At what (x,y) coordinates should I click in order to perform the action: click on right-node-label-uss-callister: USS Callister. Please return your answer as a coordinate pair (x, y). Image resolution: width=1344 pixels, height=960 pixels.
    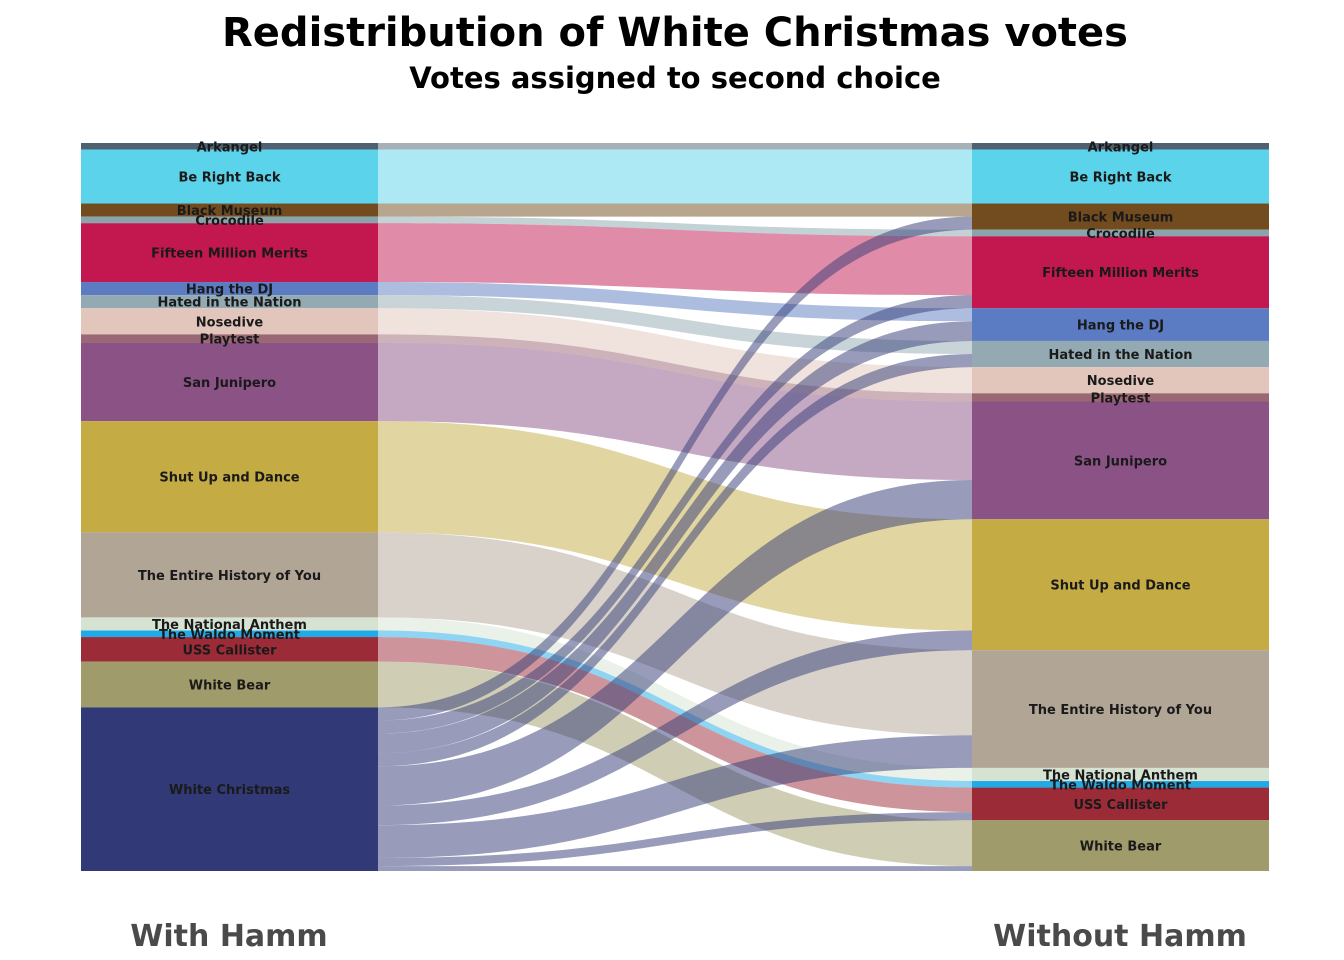
    Looking at the image, I should click on (1120, 805).